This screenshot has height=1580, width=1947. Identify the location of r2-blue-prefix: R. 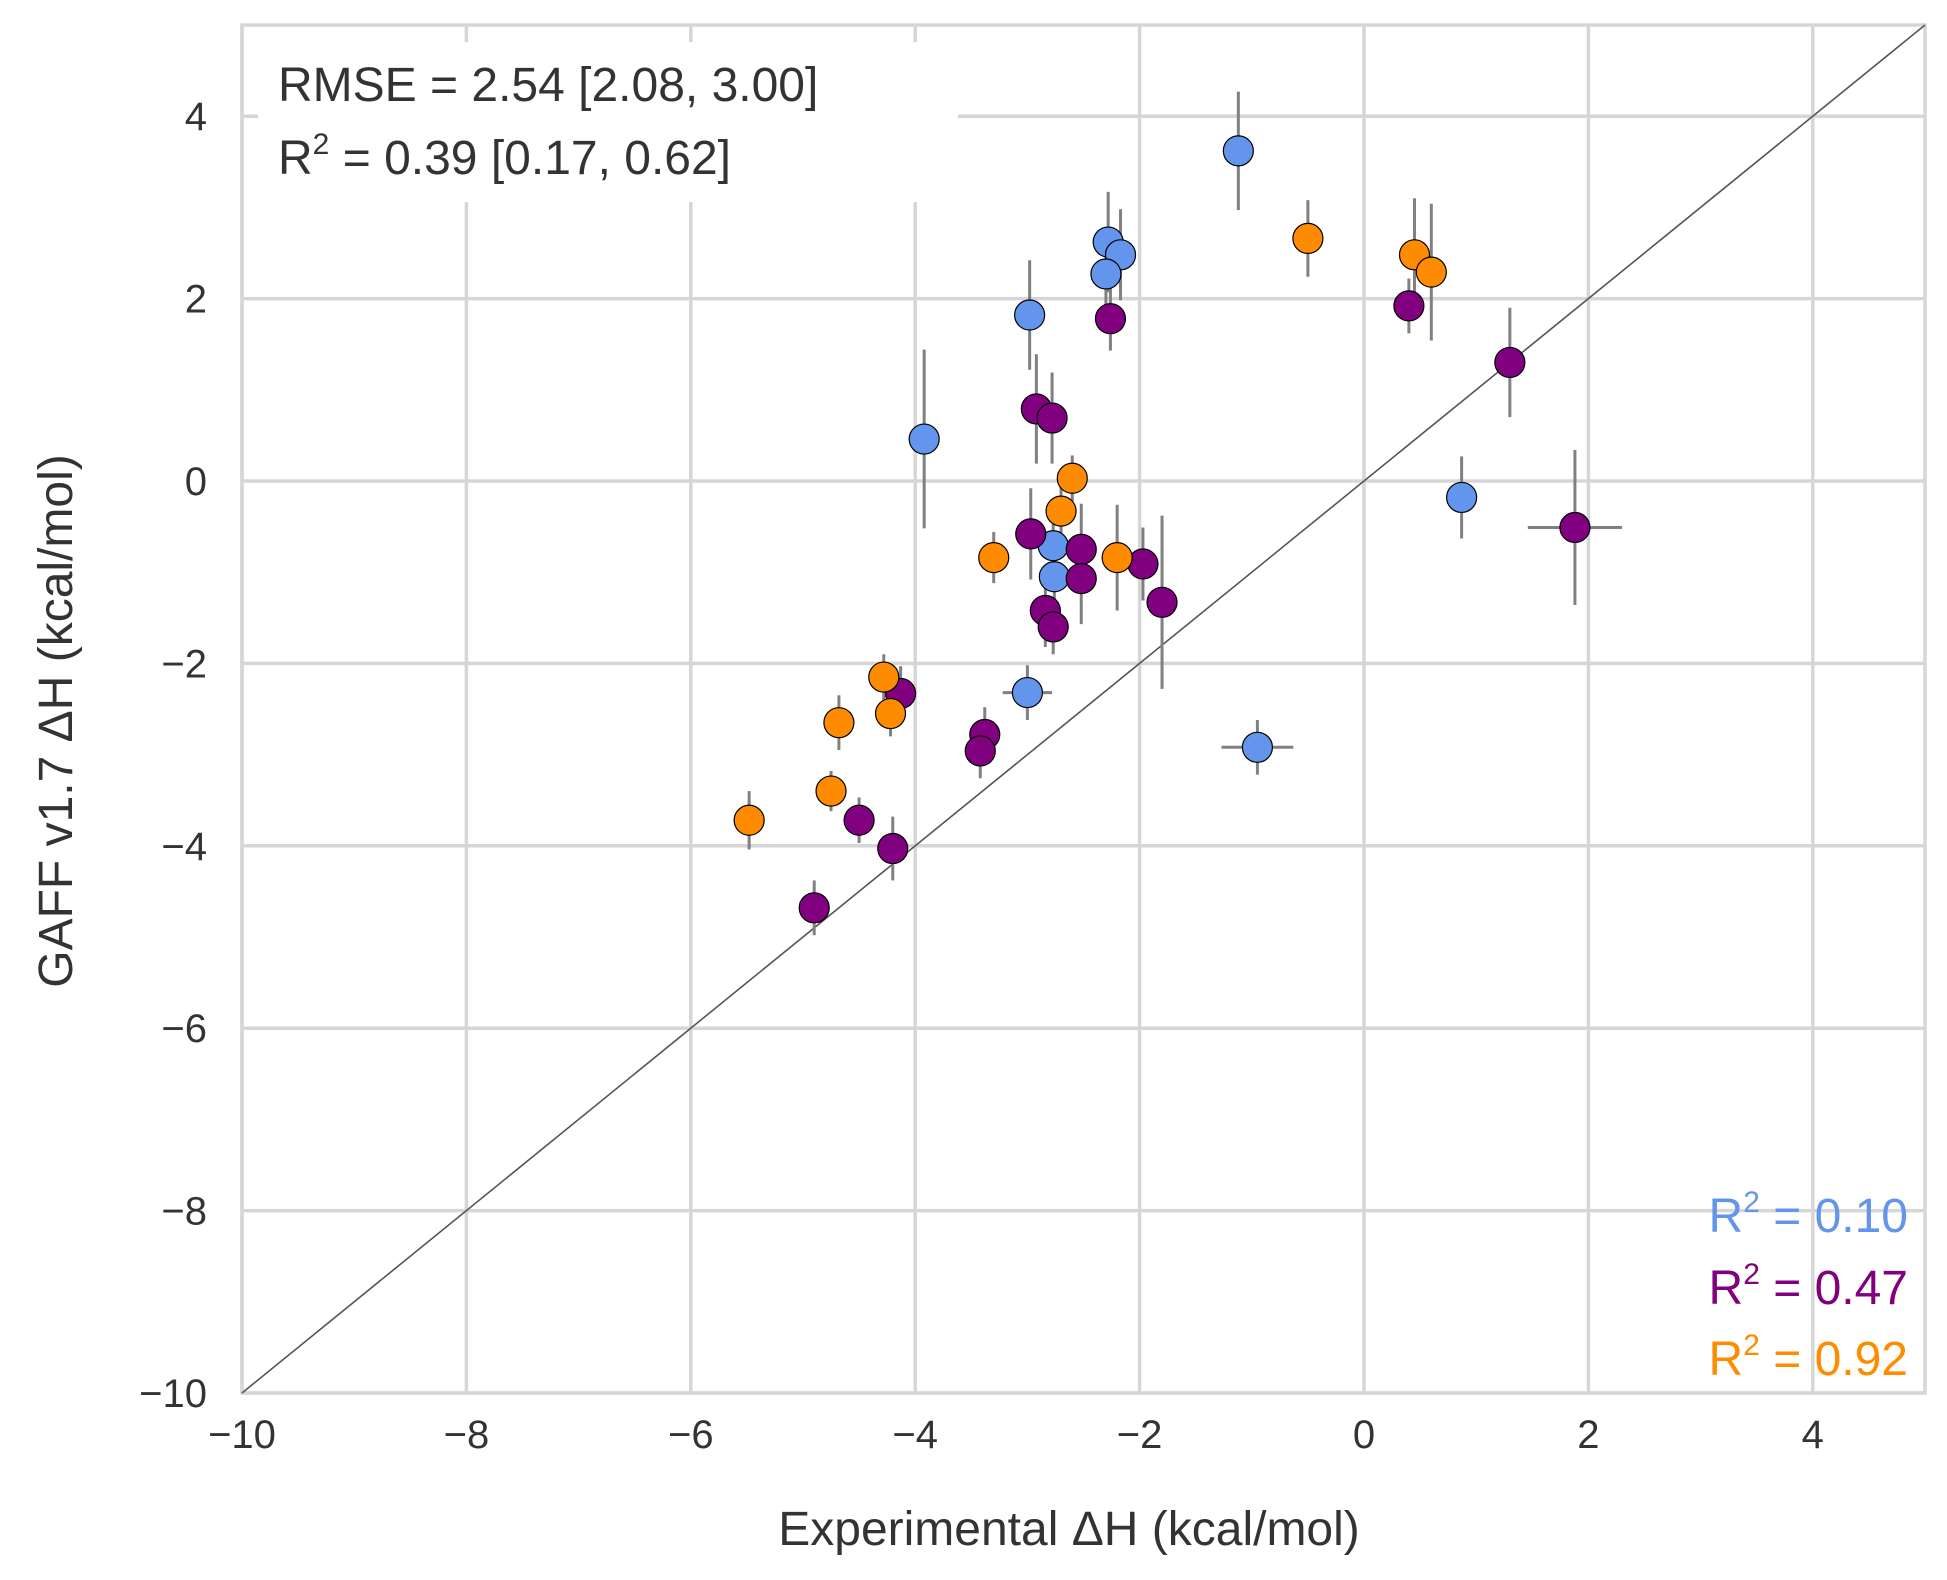
(1726, 1216).